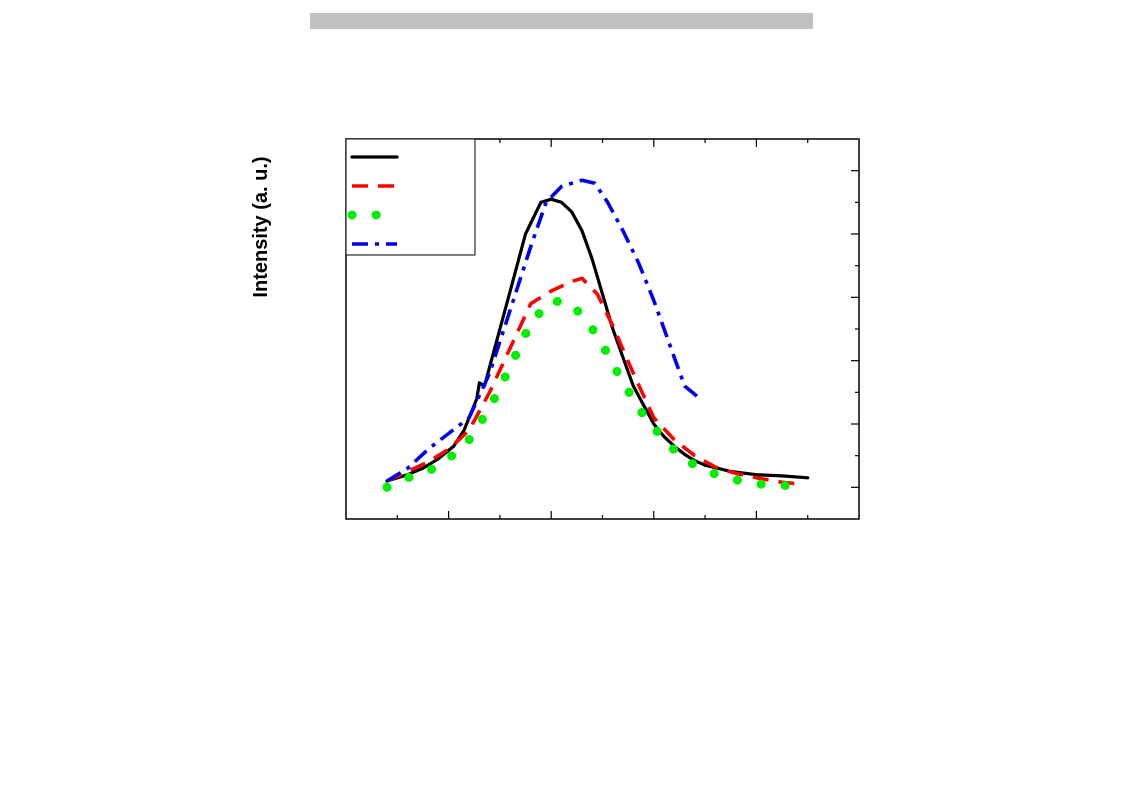 The width and height of the screenshot is (1123, 793). Describe the element at coordinates (261, 226) in the screenshot. I see `y-axis-label: Intensity (a. u.)` at that location.